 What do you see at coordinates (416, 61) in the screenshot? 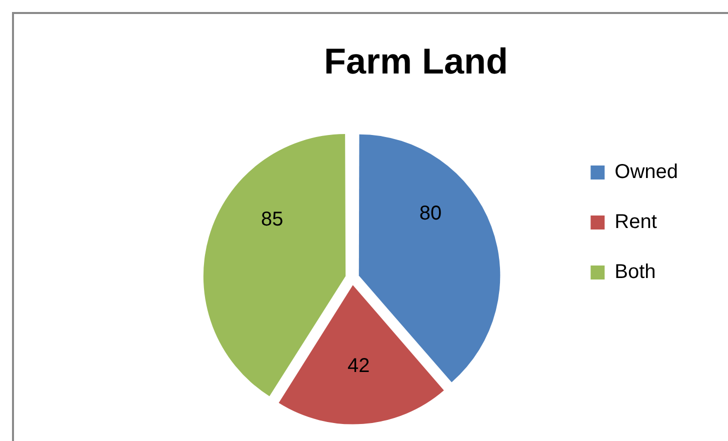
I see `chart-title: Farm Land` at bounding box center [416, 61].